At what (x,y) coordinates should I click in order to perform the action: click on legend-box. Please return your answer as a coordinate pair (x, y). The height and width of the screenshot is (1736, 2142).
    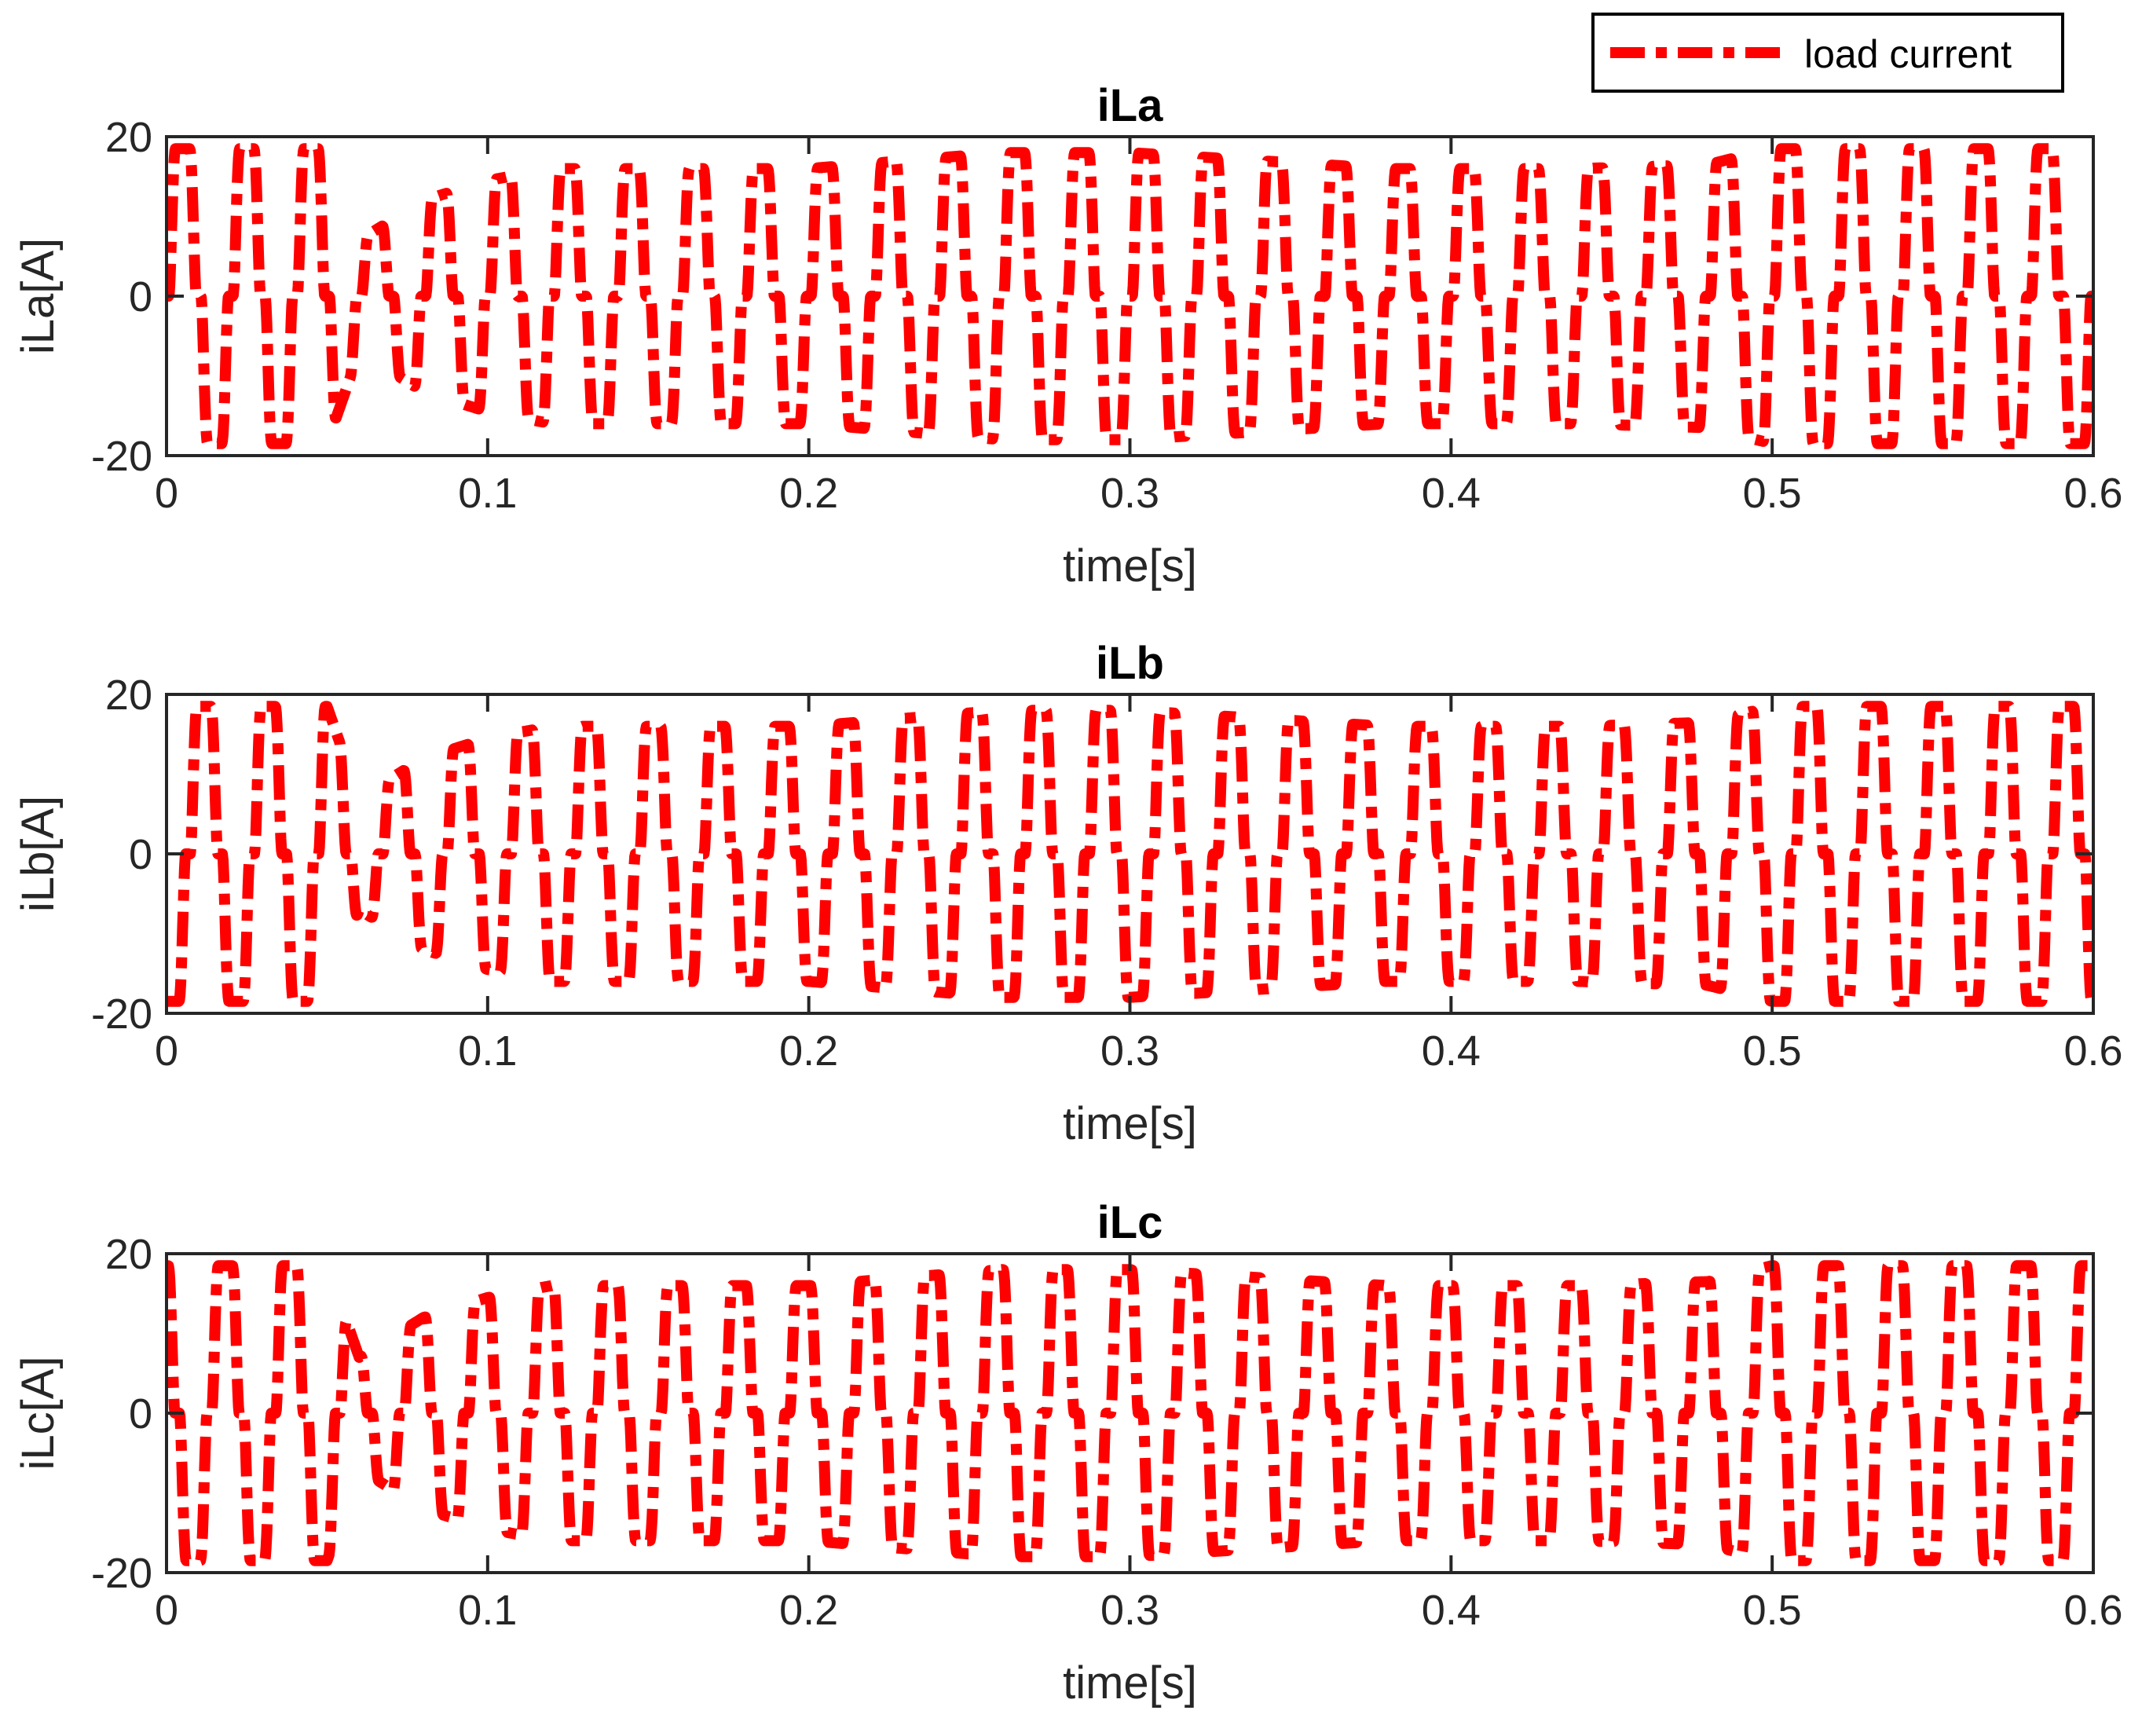
    Looking at the image, I should click on (1827, 53).